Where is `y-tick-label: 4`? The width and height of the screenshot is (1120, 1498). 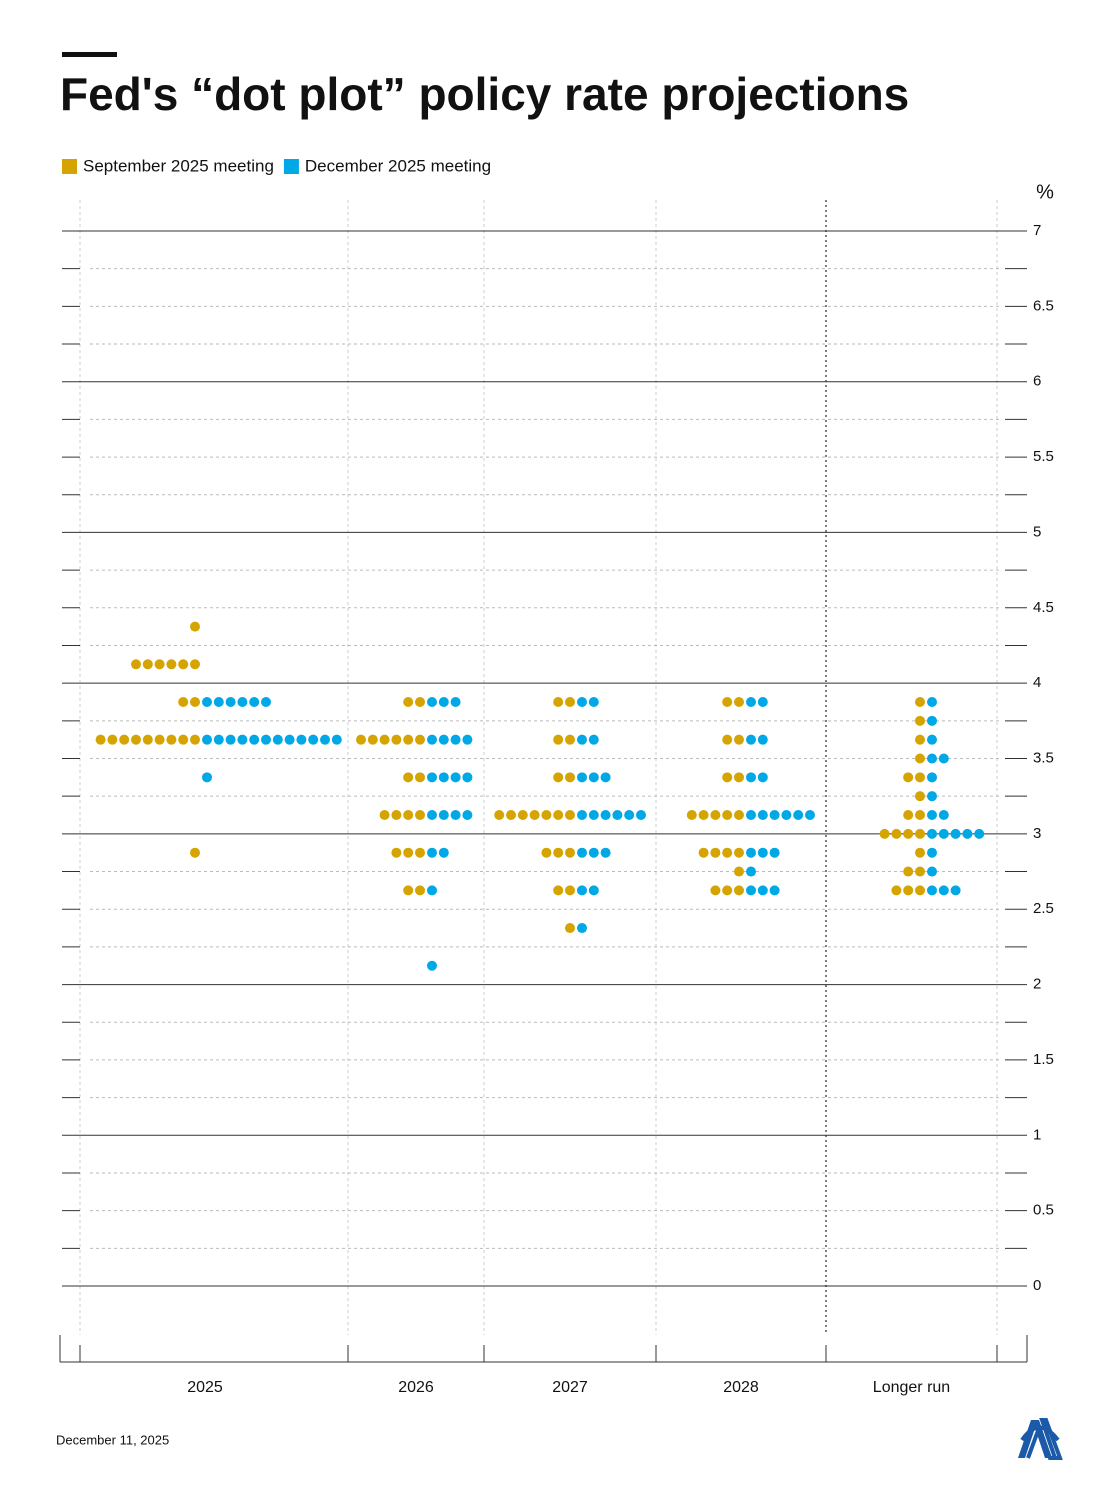
y-tick-label: 4 is located at coordinates (1037, 682).